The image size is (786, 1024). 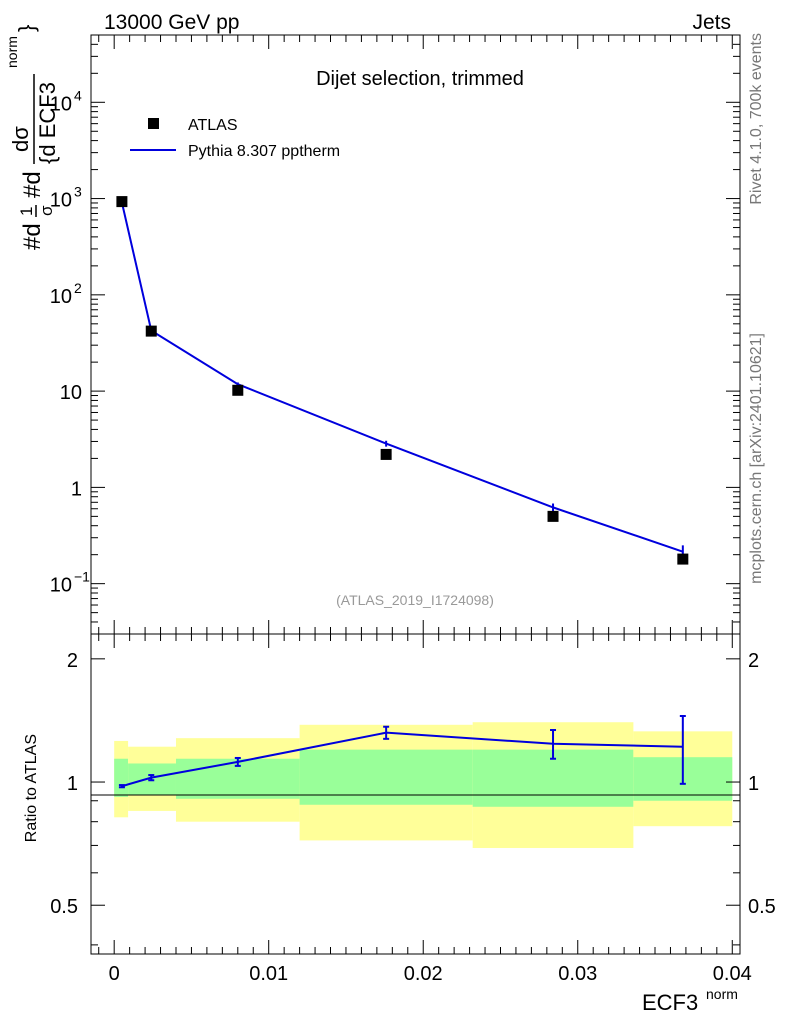 I want to click on main-y-tick-label-exp: 4, so click(x=78, y=95).